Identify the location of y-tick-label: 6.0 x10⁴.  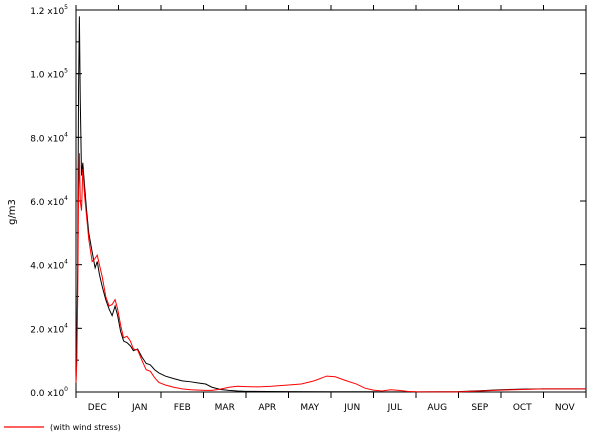
(49, 201).